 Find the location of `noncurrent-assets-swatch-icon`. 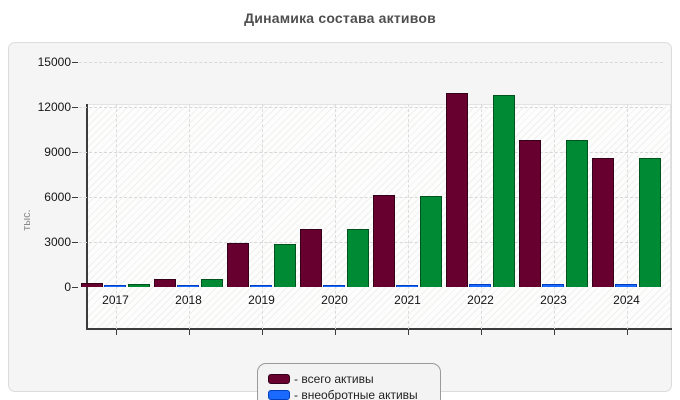

noncurrent-assets-swatch-icon is located at coordinates (279, 395).